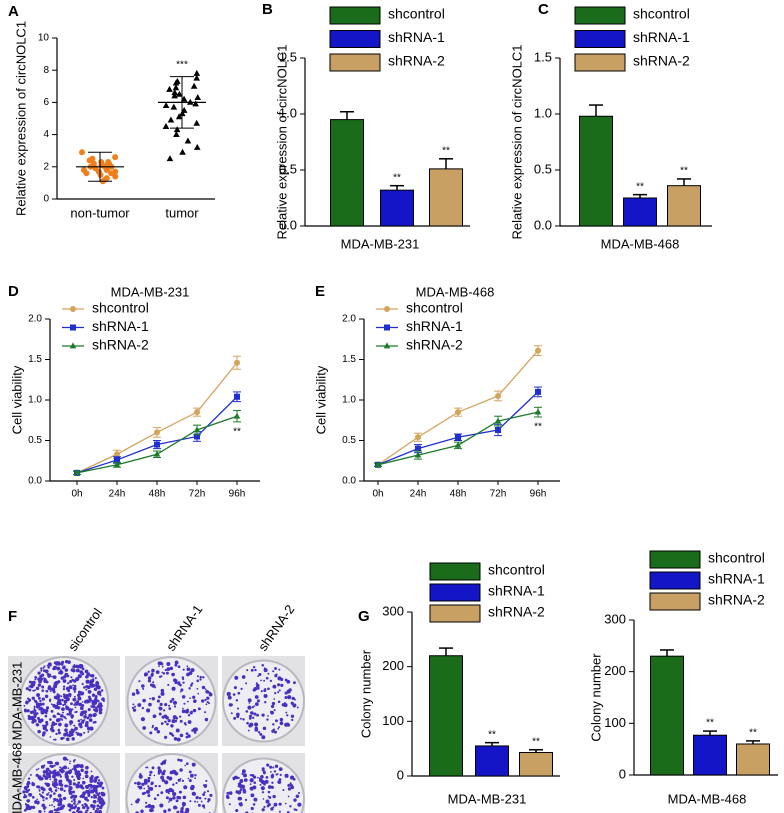 This screenshot has width=784, height=813. I want to click on y-axis-label: Relative expression of circNOLC1, so click(20, 118).